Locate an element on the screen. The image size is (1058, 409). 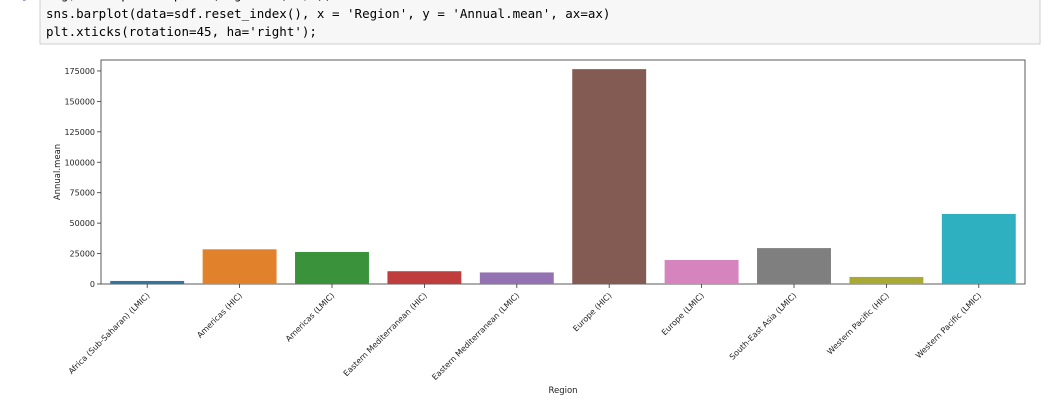
y-tick-label: 150000 is located at coordinates (79, 101).